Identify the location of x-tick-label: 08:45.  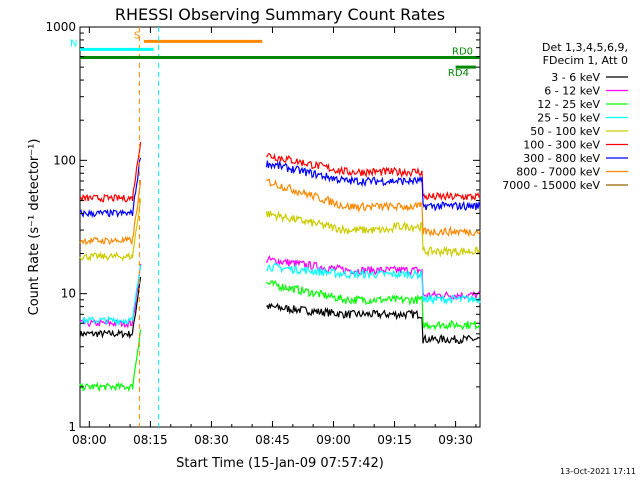
(272, 440).